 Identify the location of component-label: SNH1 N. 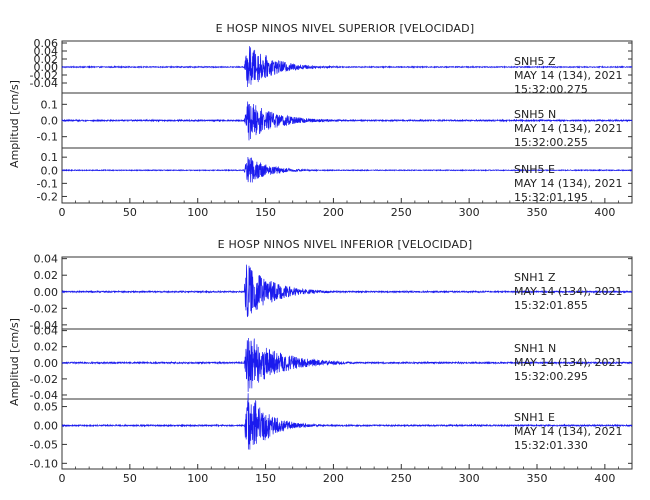
(535, 348).